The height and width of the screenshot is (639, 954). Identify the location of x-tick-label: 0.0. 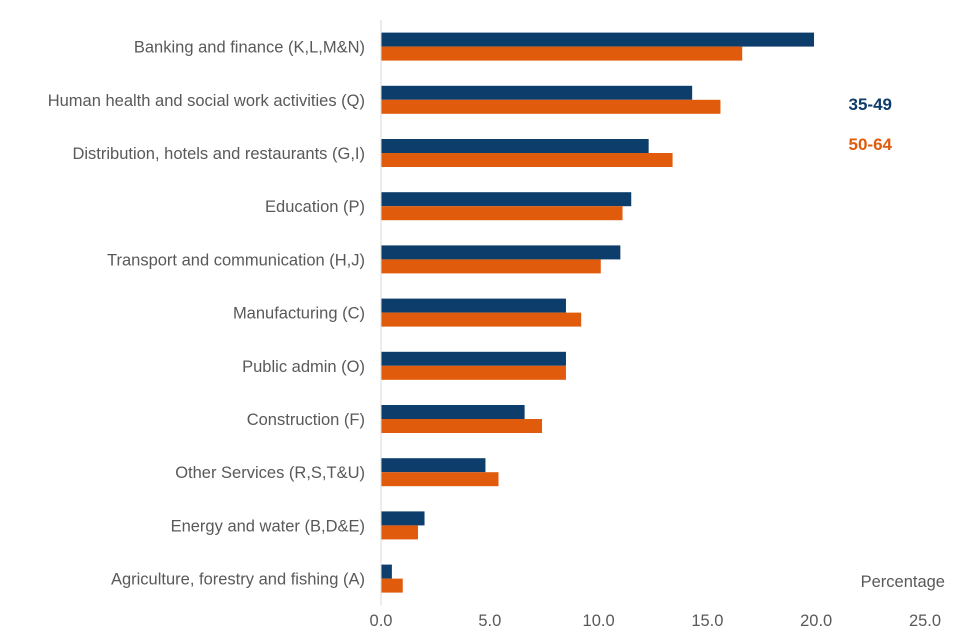
(381, 621).